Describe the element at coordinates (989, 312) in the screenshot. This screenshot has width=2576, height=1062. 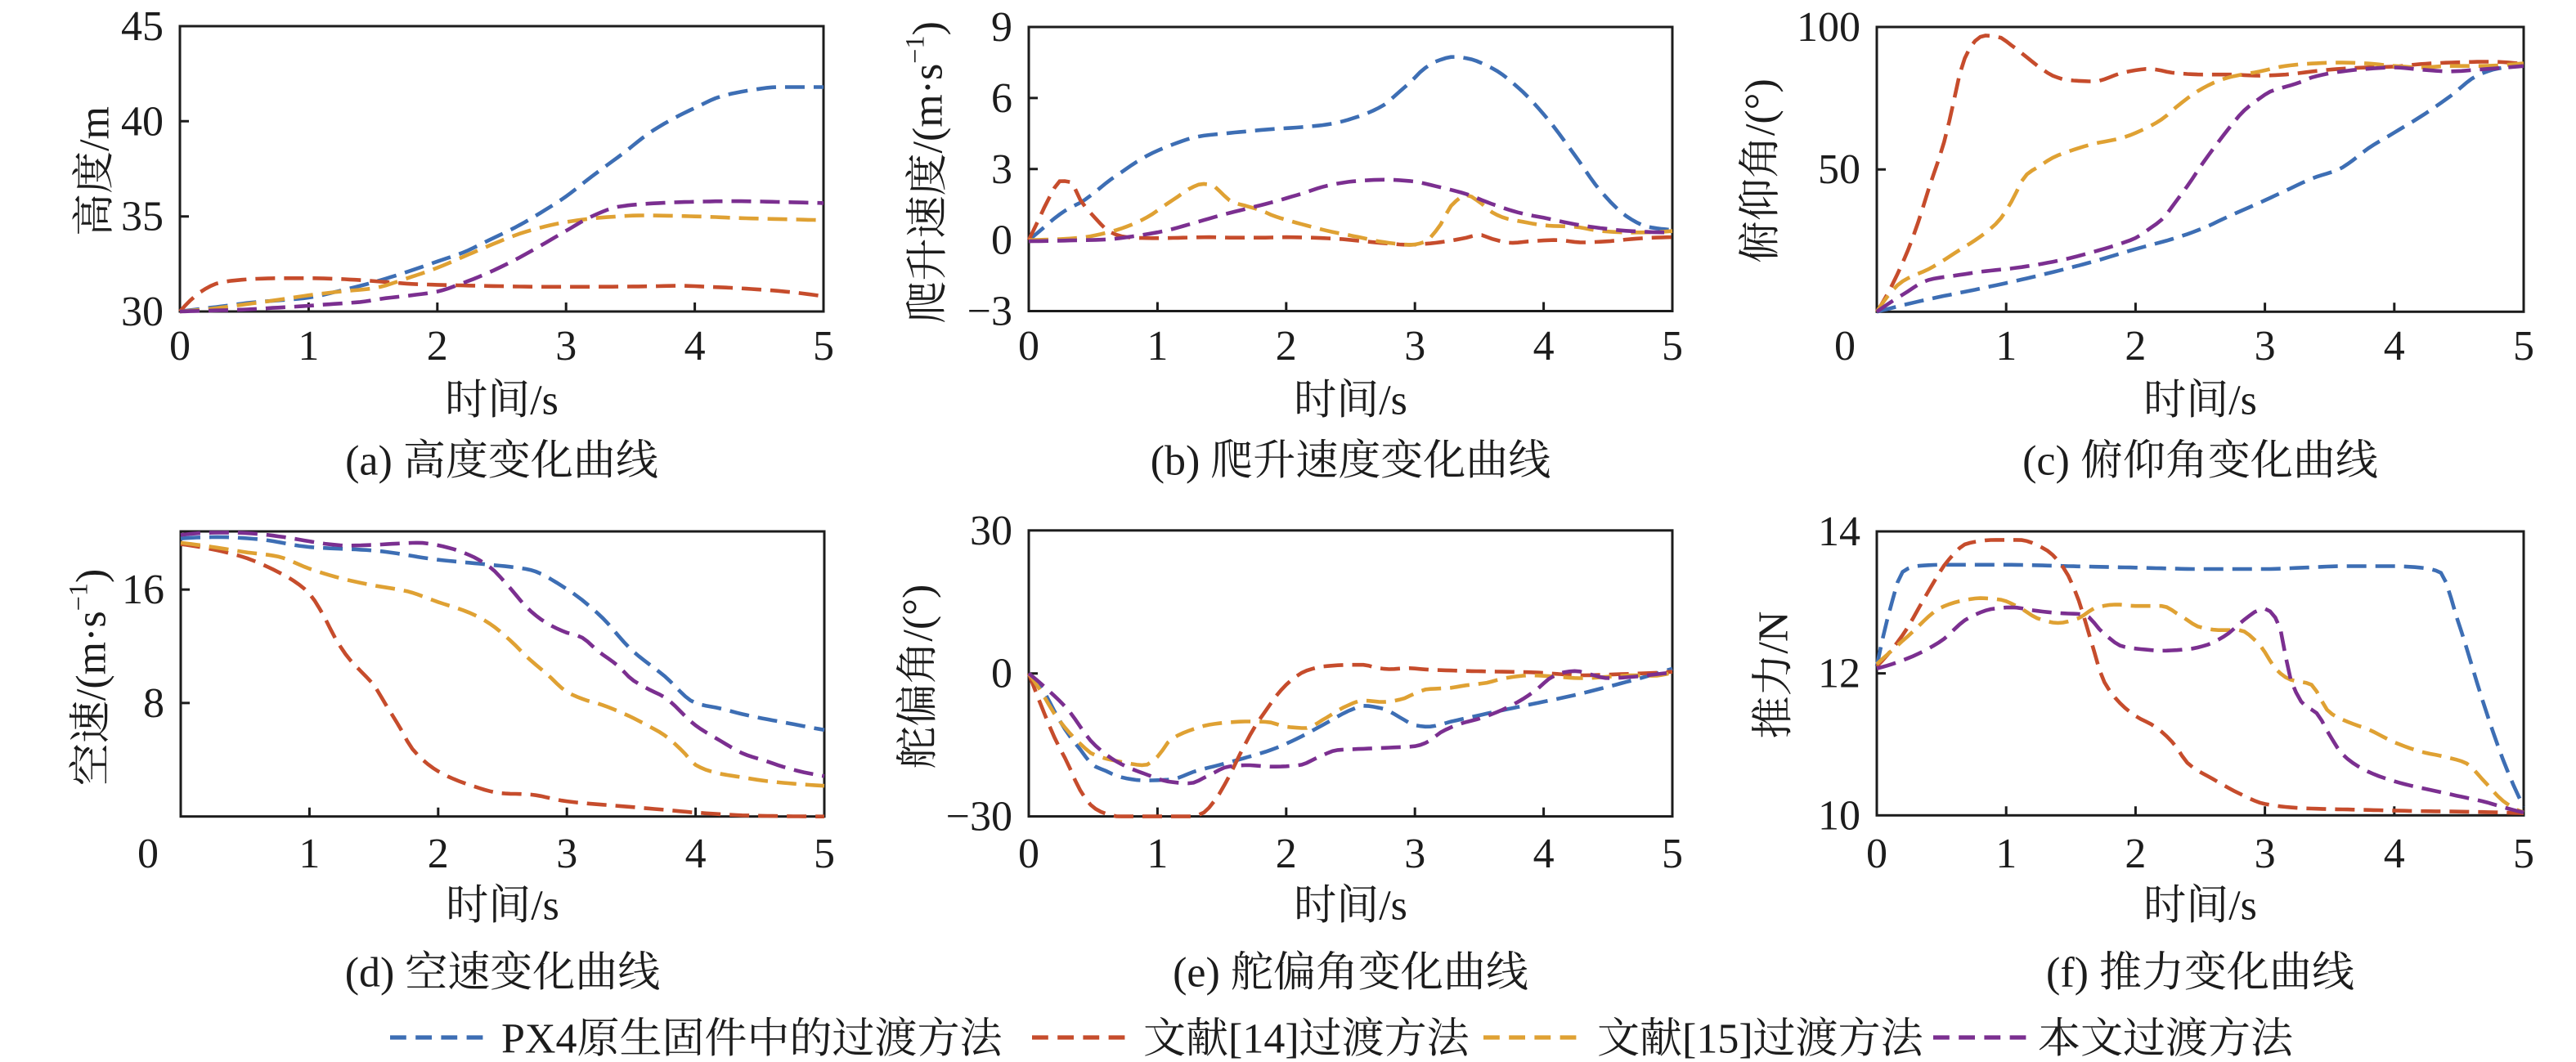
I see `svg-text: −3` at that location.